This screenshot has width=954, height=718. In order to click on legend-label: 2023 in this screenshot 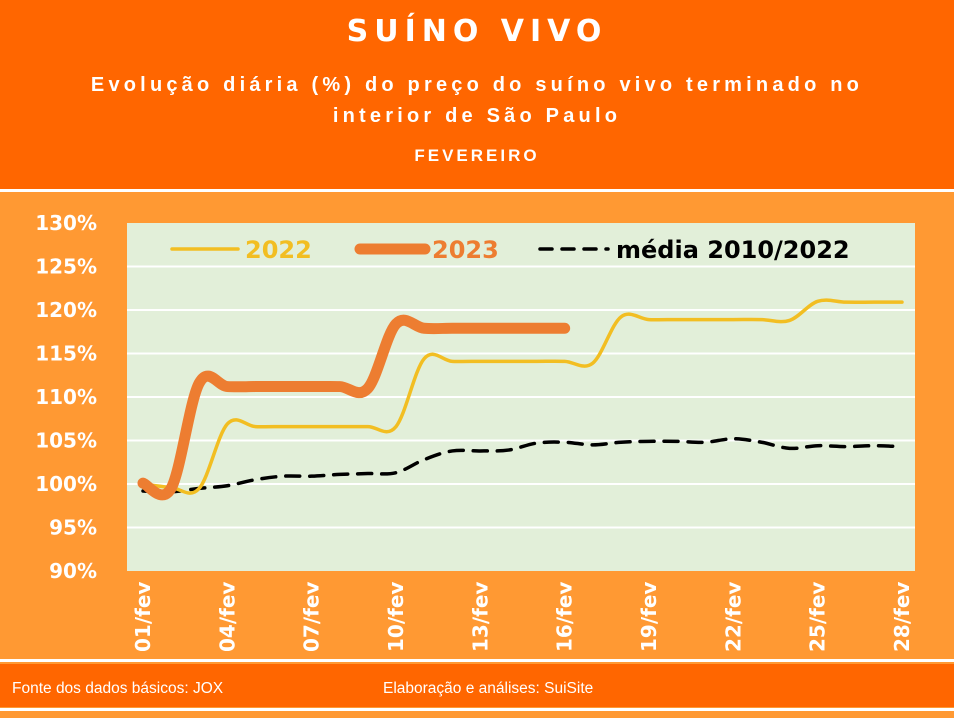, I will do `click(465, 250)`.